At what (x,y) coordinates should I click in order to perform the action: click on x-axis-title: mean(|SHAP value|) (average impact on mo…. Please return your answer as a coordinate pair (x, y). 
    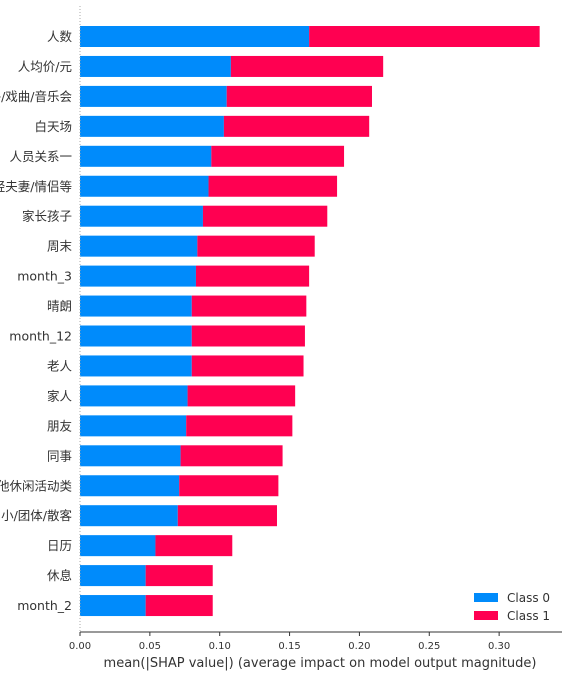
    Looking at the image, I should click on (320, 663).